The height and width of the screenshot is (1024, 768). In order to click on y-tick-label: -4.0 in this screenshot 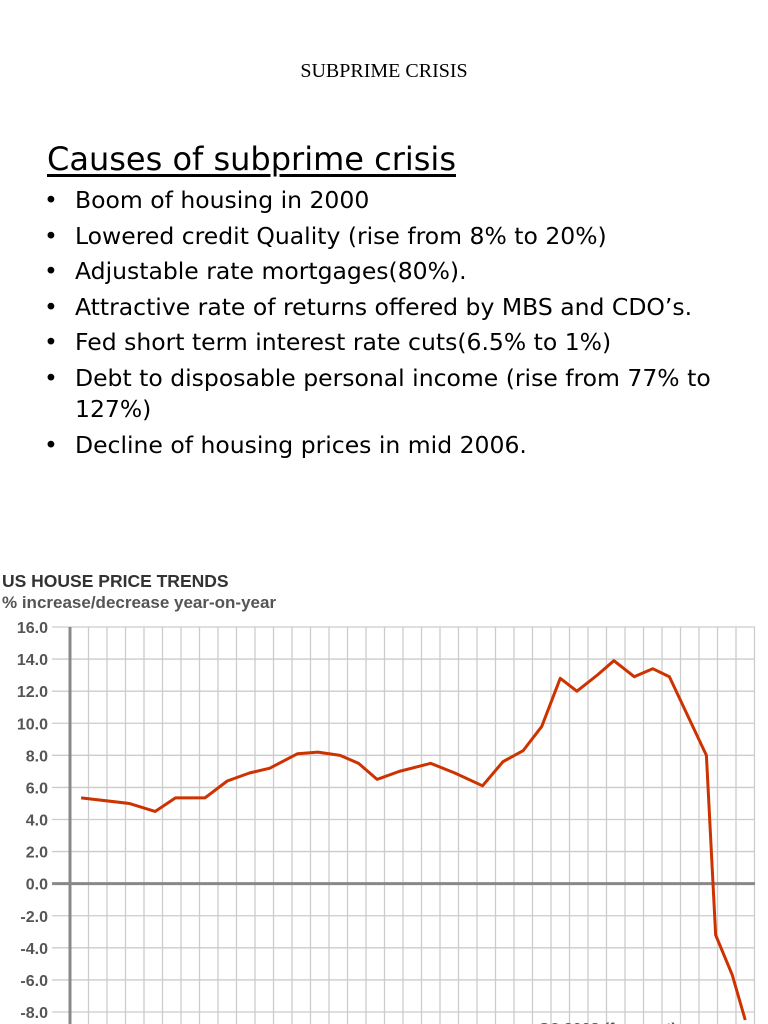, I will do `click(34, 949)`.